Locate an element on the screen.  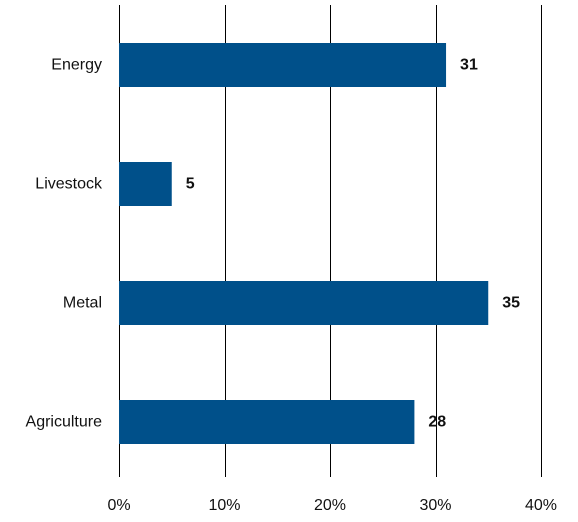
category-label-agriculture: Agriculture is located at coordinates (64, 422).